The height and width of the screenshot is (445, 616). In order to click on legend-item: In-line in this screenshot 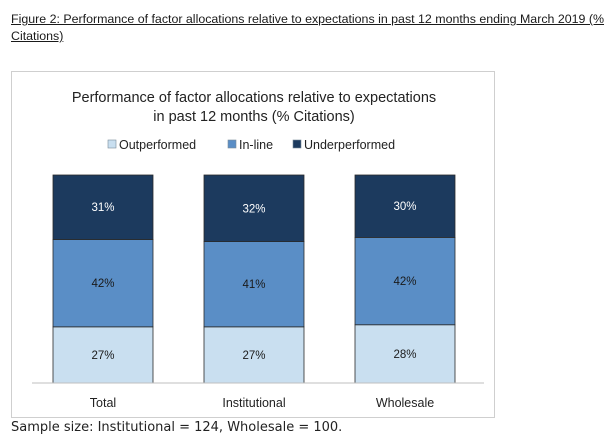, I will do `click(250, 145)`.